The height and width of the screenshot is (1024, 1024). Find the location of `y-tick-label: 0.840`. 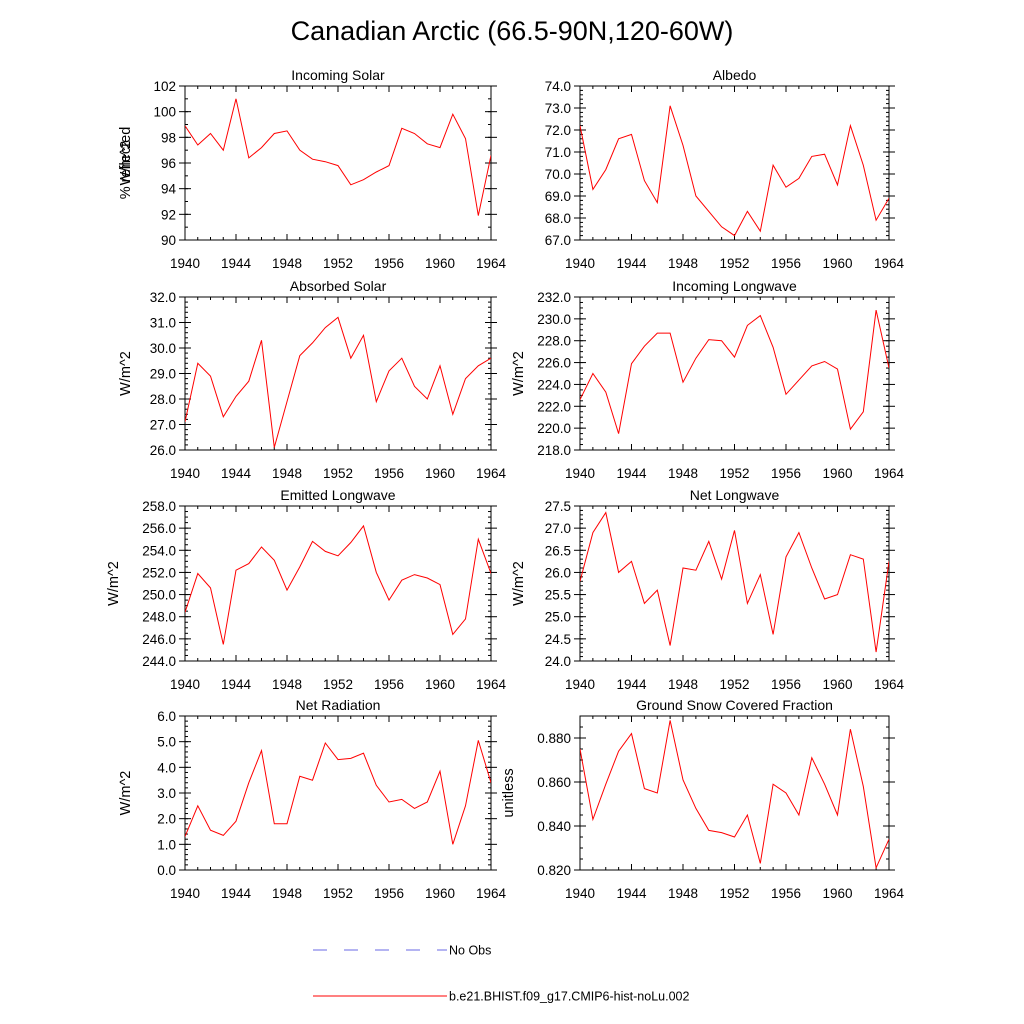

y-tick-label: 0.840 is located at coordinates (554, 826).